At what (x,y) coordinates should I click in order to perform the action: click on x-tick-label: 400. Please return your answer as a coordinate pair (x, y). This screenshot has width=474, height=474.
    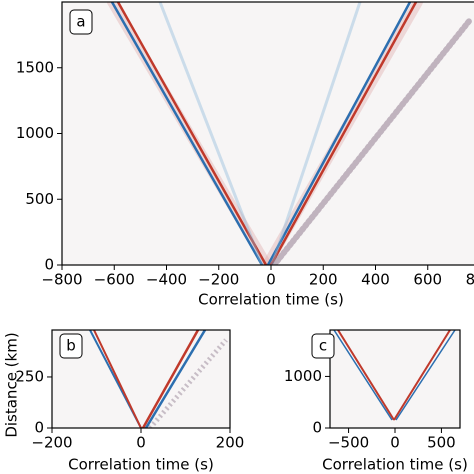
    Looking at the image, I should click on (375, 280).